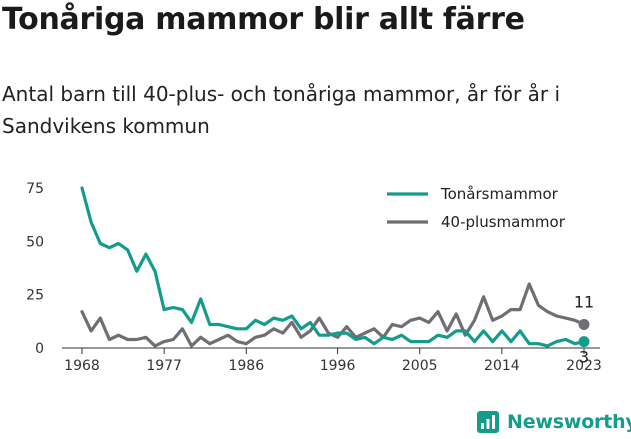 The image size is (631, 439). I want to click on x-tick-label: 1996, so click(338, 366).